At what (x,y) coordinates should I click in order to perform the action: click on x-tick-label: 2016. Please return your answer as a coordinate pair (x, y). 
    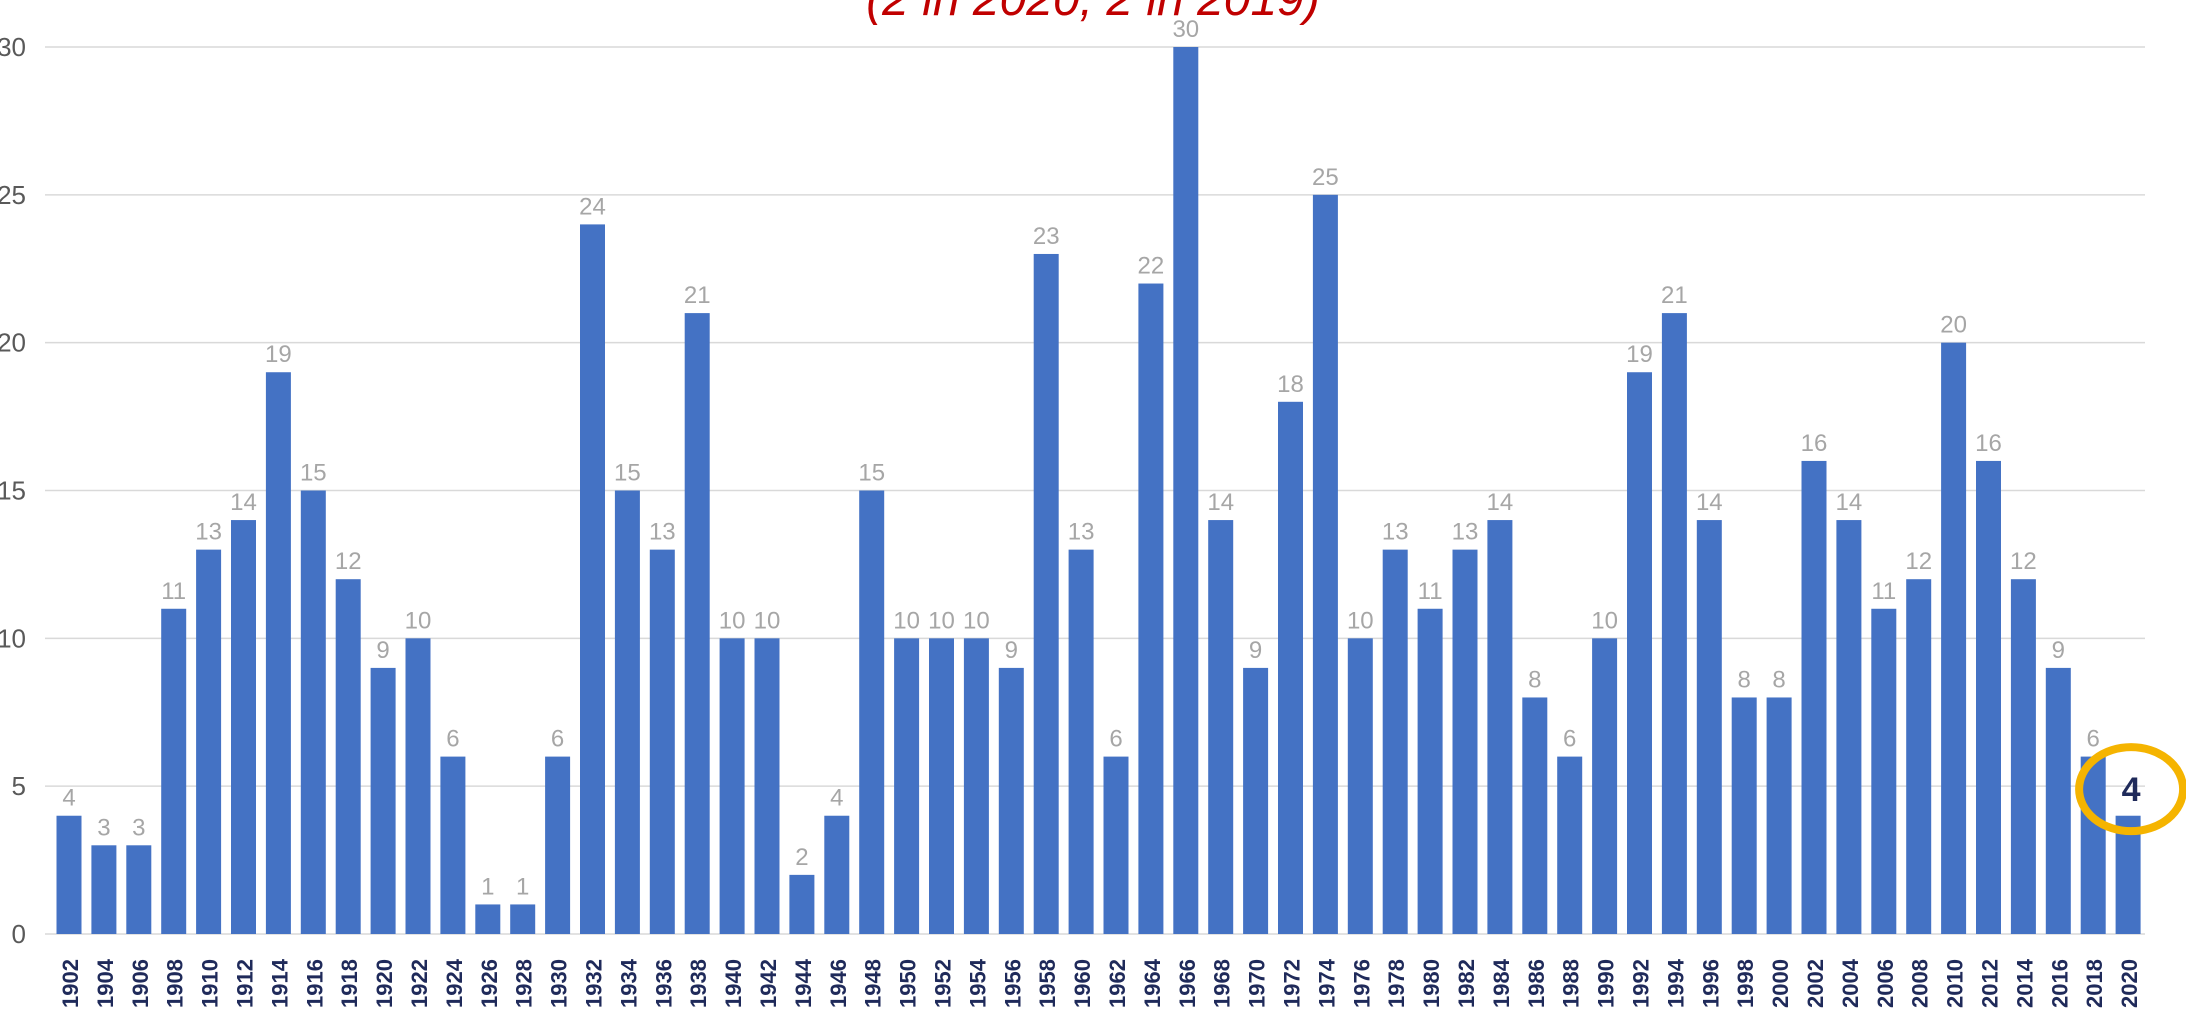
    Looking at the image, I should click on (2059, 983).